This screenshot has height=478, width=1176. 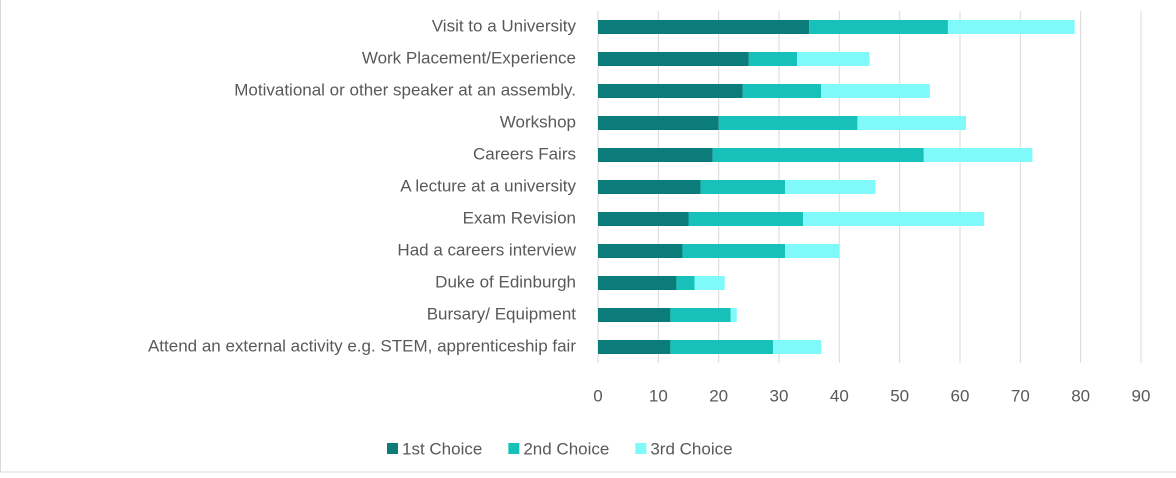 I want to click on y-tick-label: Visit to a University, so click(x=504, y=25).